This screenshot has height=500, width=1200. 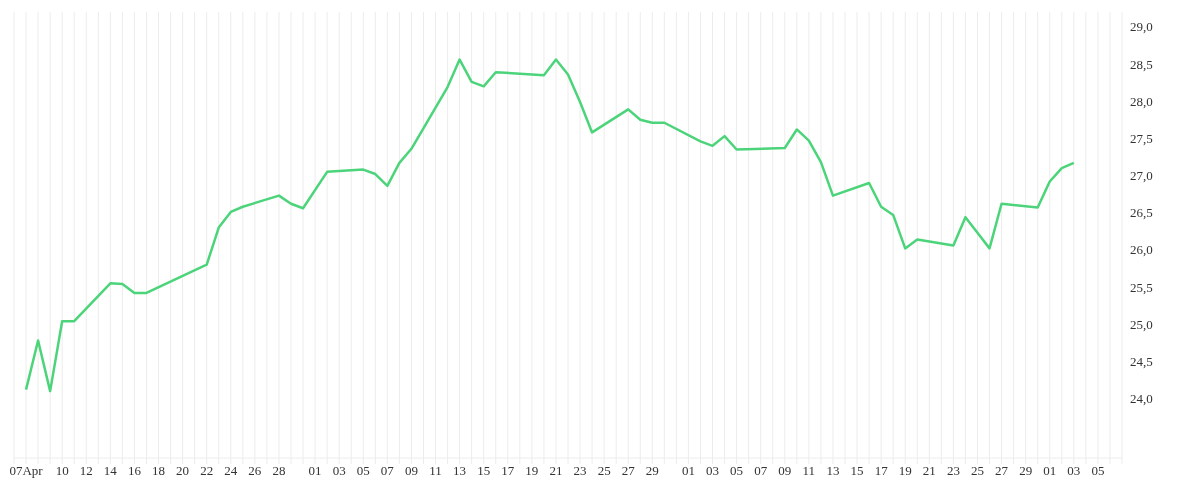 I want to click on y-tick-label: 28,0, so click(x=1141, y=101).